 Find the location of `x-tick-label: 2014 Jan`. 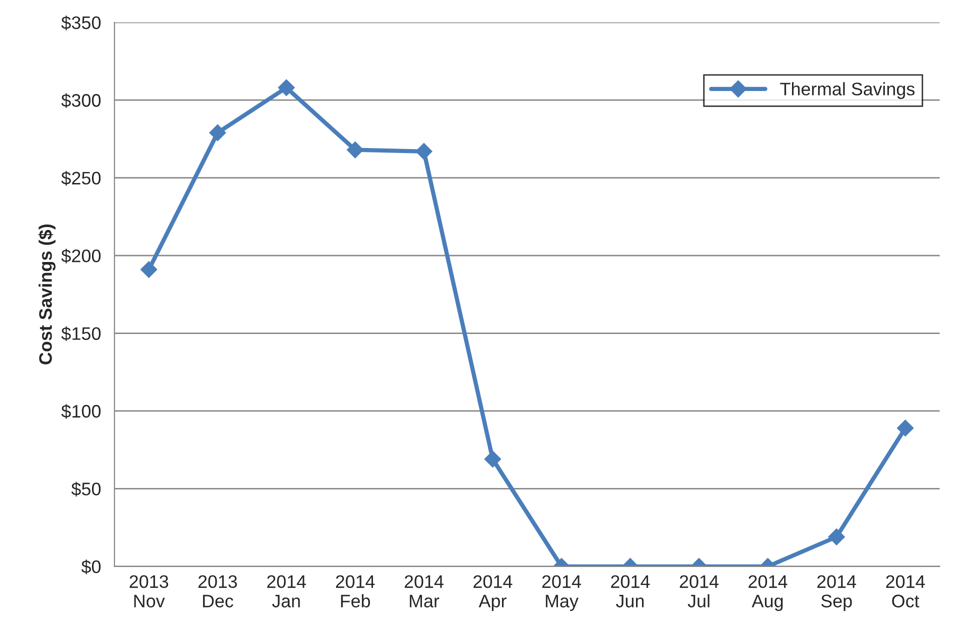

x-tick-label: 2014 Jan is located at coordinates (286, 591).